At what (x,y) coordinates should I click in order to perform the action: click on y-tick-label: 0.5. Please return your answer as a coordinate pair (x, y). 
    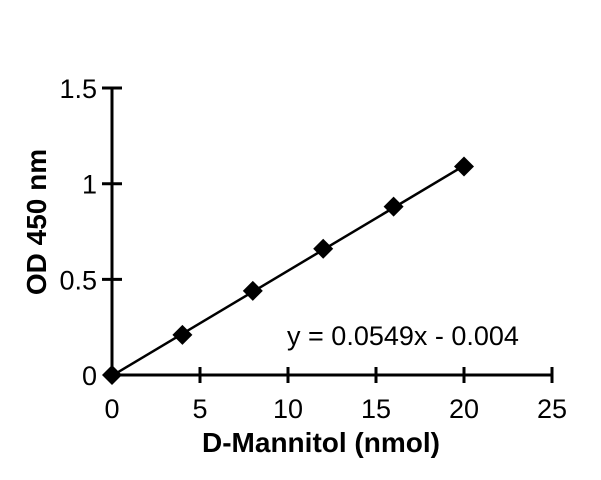
    Looking at the image, I should click on (78, 280).